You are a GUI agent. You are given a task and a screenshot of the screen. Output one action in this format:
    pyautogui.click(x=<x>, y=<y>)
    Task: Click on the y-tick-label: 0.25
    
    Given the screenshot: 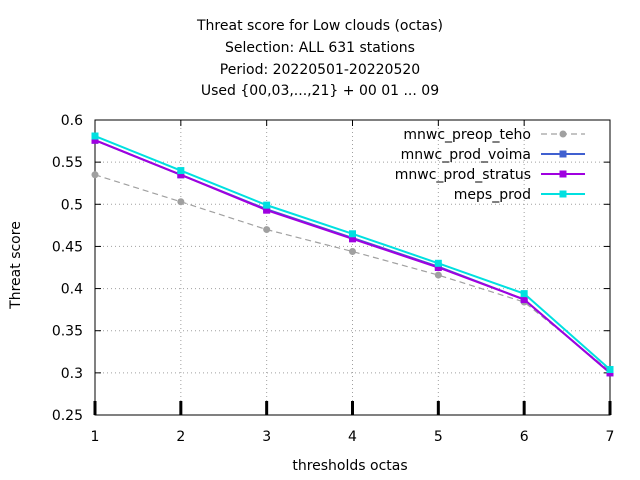 What is the action you would take?
    pyautogui.click(x=67, y=416)
    